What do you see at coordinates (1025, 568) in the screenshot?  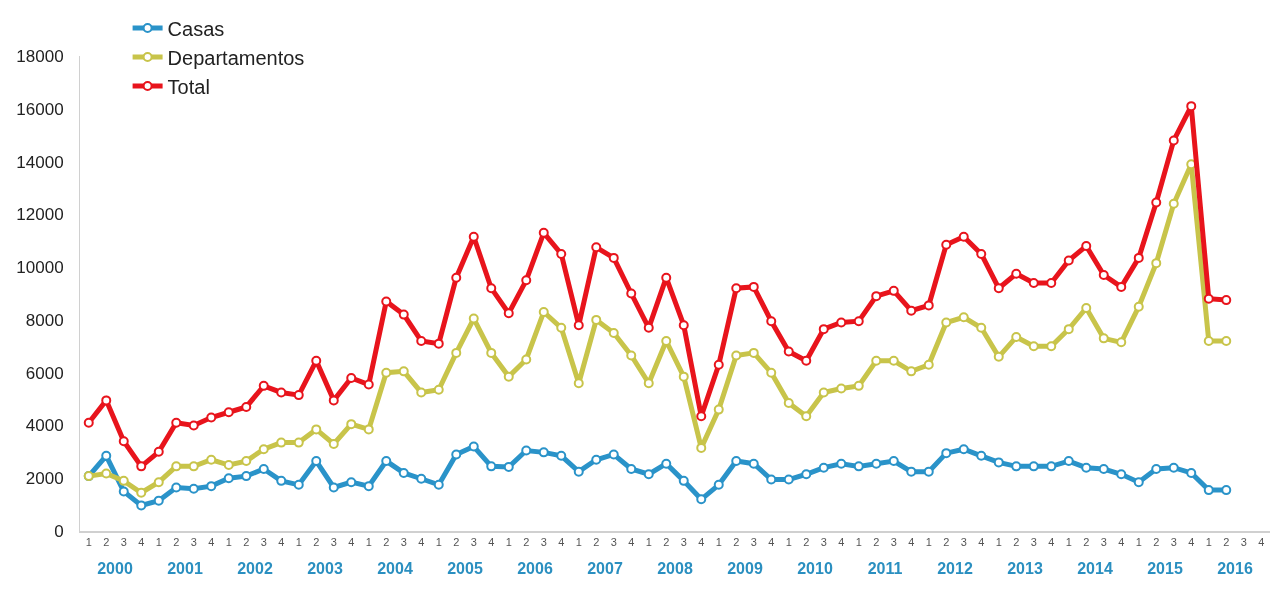 I see `x2-tick-label: 2013` at bounding box center [1025, 568].